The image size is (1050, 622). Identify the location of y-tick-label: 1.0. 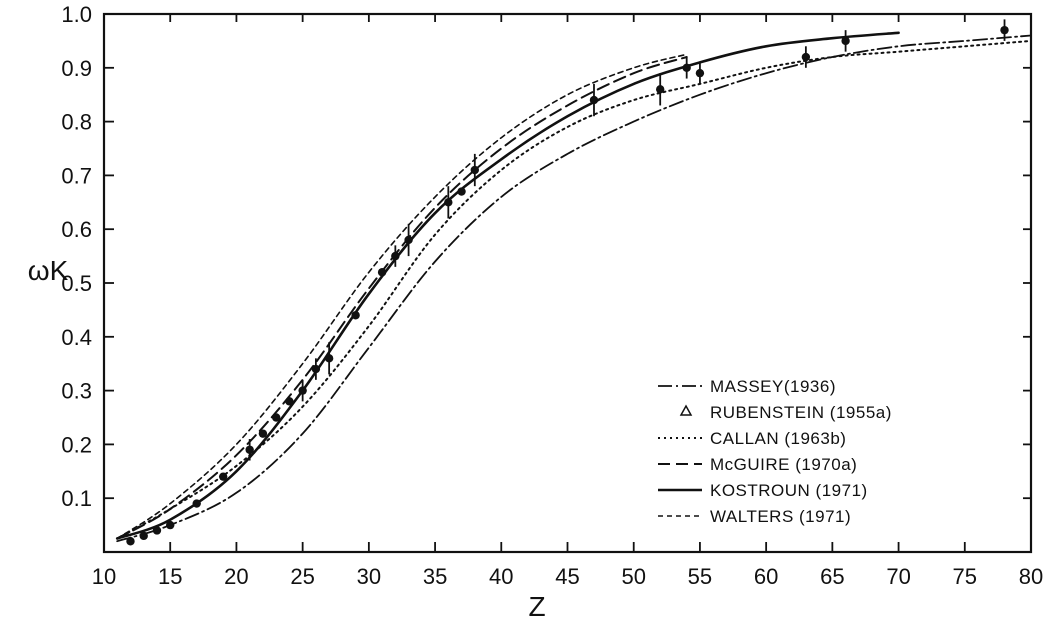
(76, 14).